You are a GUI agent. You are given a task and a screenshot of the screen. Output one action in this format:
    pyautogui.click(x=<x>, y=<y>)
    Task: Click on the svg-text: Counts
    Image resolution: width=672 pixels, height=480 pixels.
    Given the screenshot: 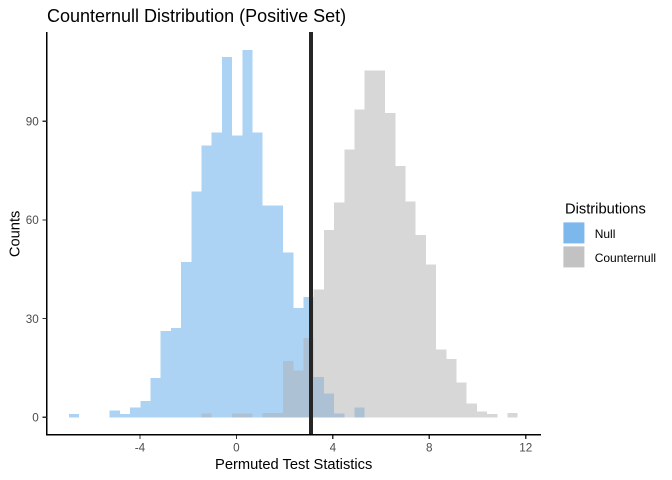 What is the action you would take?
    pyautogui.click(x=16, y=234)
    